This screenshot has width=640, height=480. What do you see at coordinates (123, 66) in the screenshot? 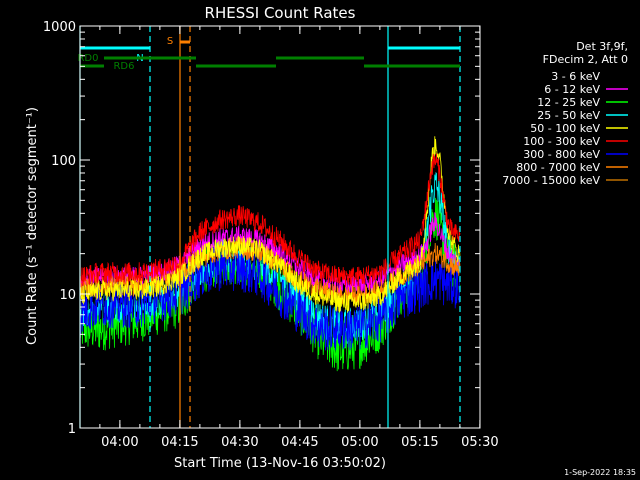
I see `attenuator-label-rd6: RD6` at bounding box center [123, 66].